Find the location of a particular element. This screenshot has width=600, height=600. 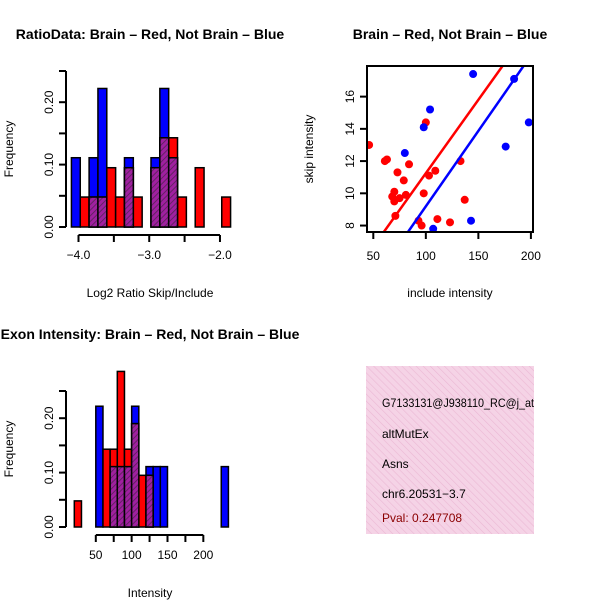

y-tick-label: 12 is located at coordinates (350, 161).